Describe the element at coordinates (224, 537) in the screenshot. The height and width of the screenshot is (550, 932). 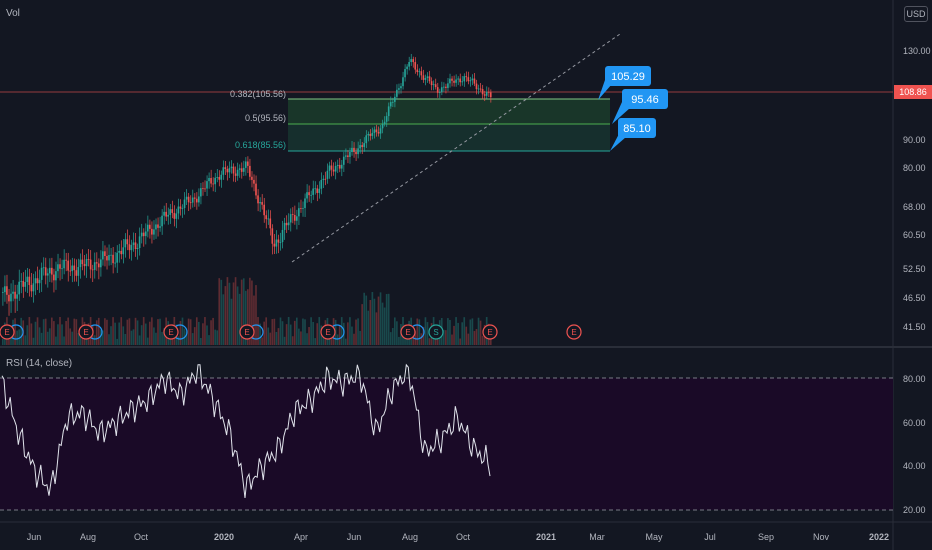
I see `time-tick: 2020` at that location.